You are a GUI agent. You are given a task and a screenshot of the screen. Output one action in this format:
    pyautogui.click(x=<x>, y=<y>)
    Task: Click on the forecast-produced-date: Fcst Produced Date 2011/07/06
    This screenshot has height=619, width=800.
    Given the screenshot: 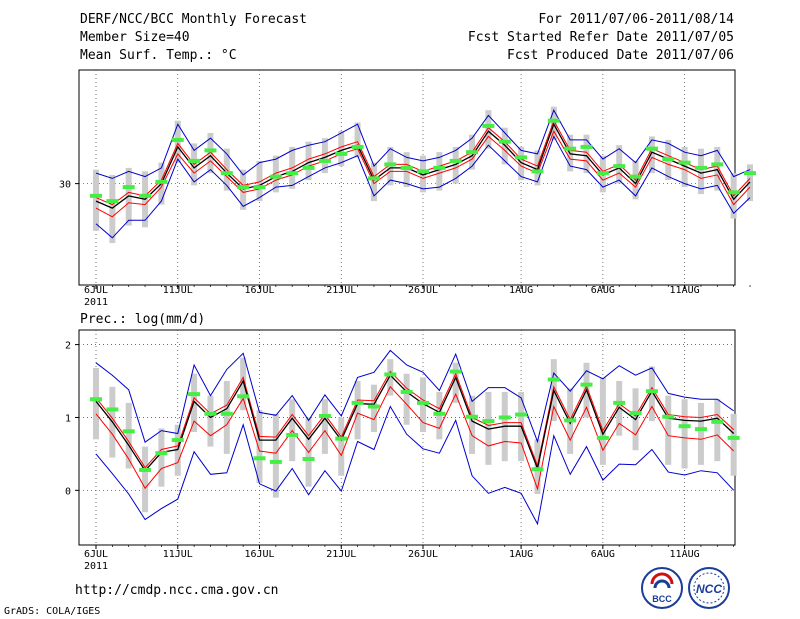 What is the action you would take?
    pyautogui.click(x=620, y=55)
    